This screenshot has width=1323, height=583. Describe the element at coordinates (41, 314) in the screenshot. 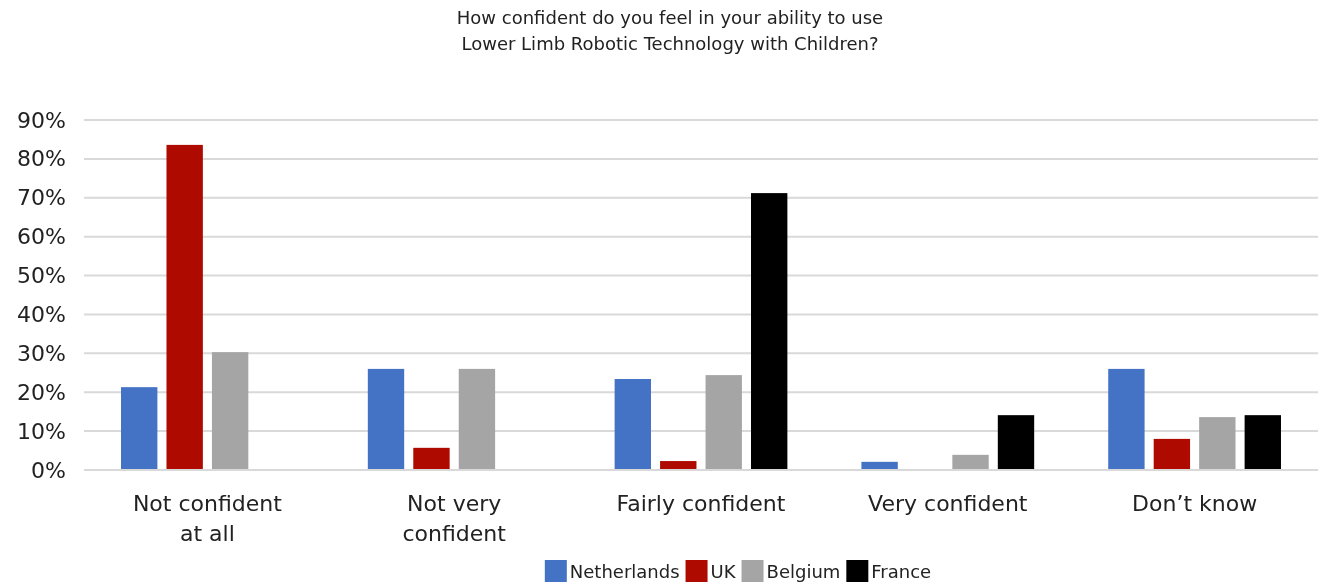

I see `y-tick-label: 40%` at that location.